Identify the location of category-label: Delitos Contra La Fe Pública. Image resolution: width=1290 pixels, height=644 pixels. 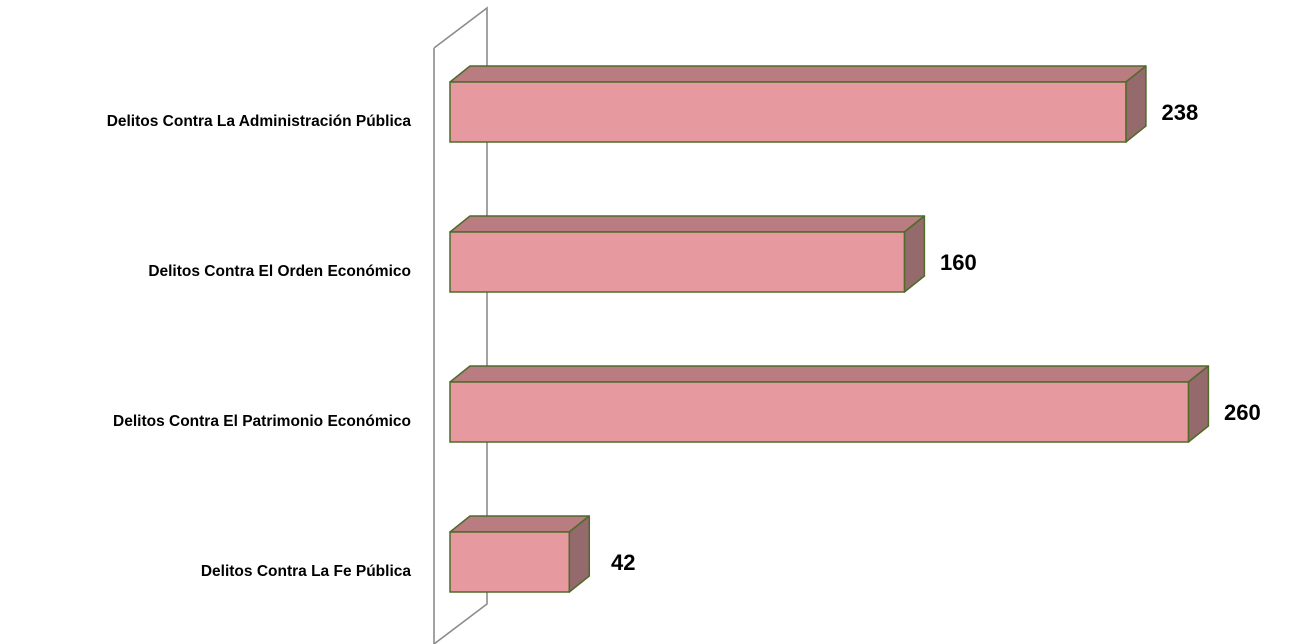
(306, 571).